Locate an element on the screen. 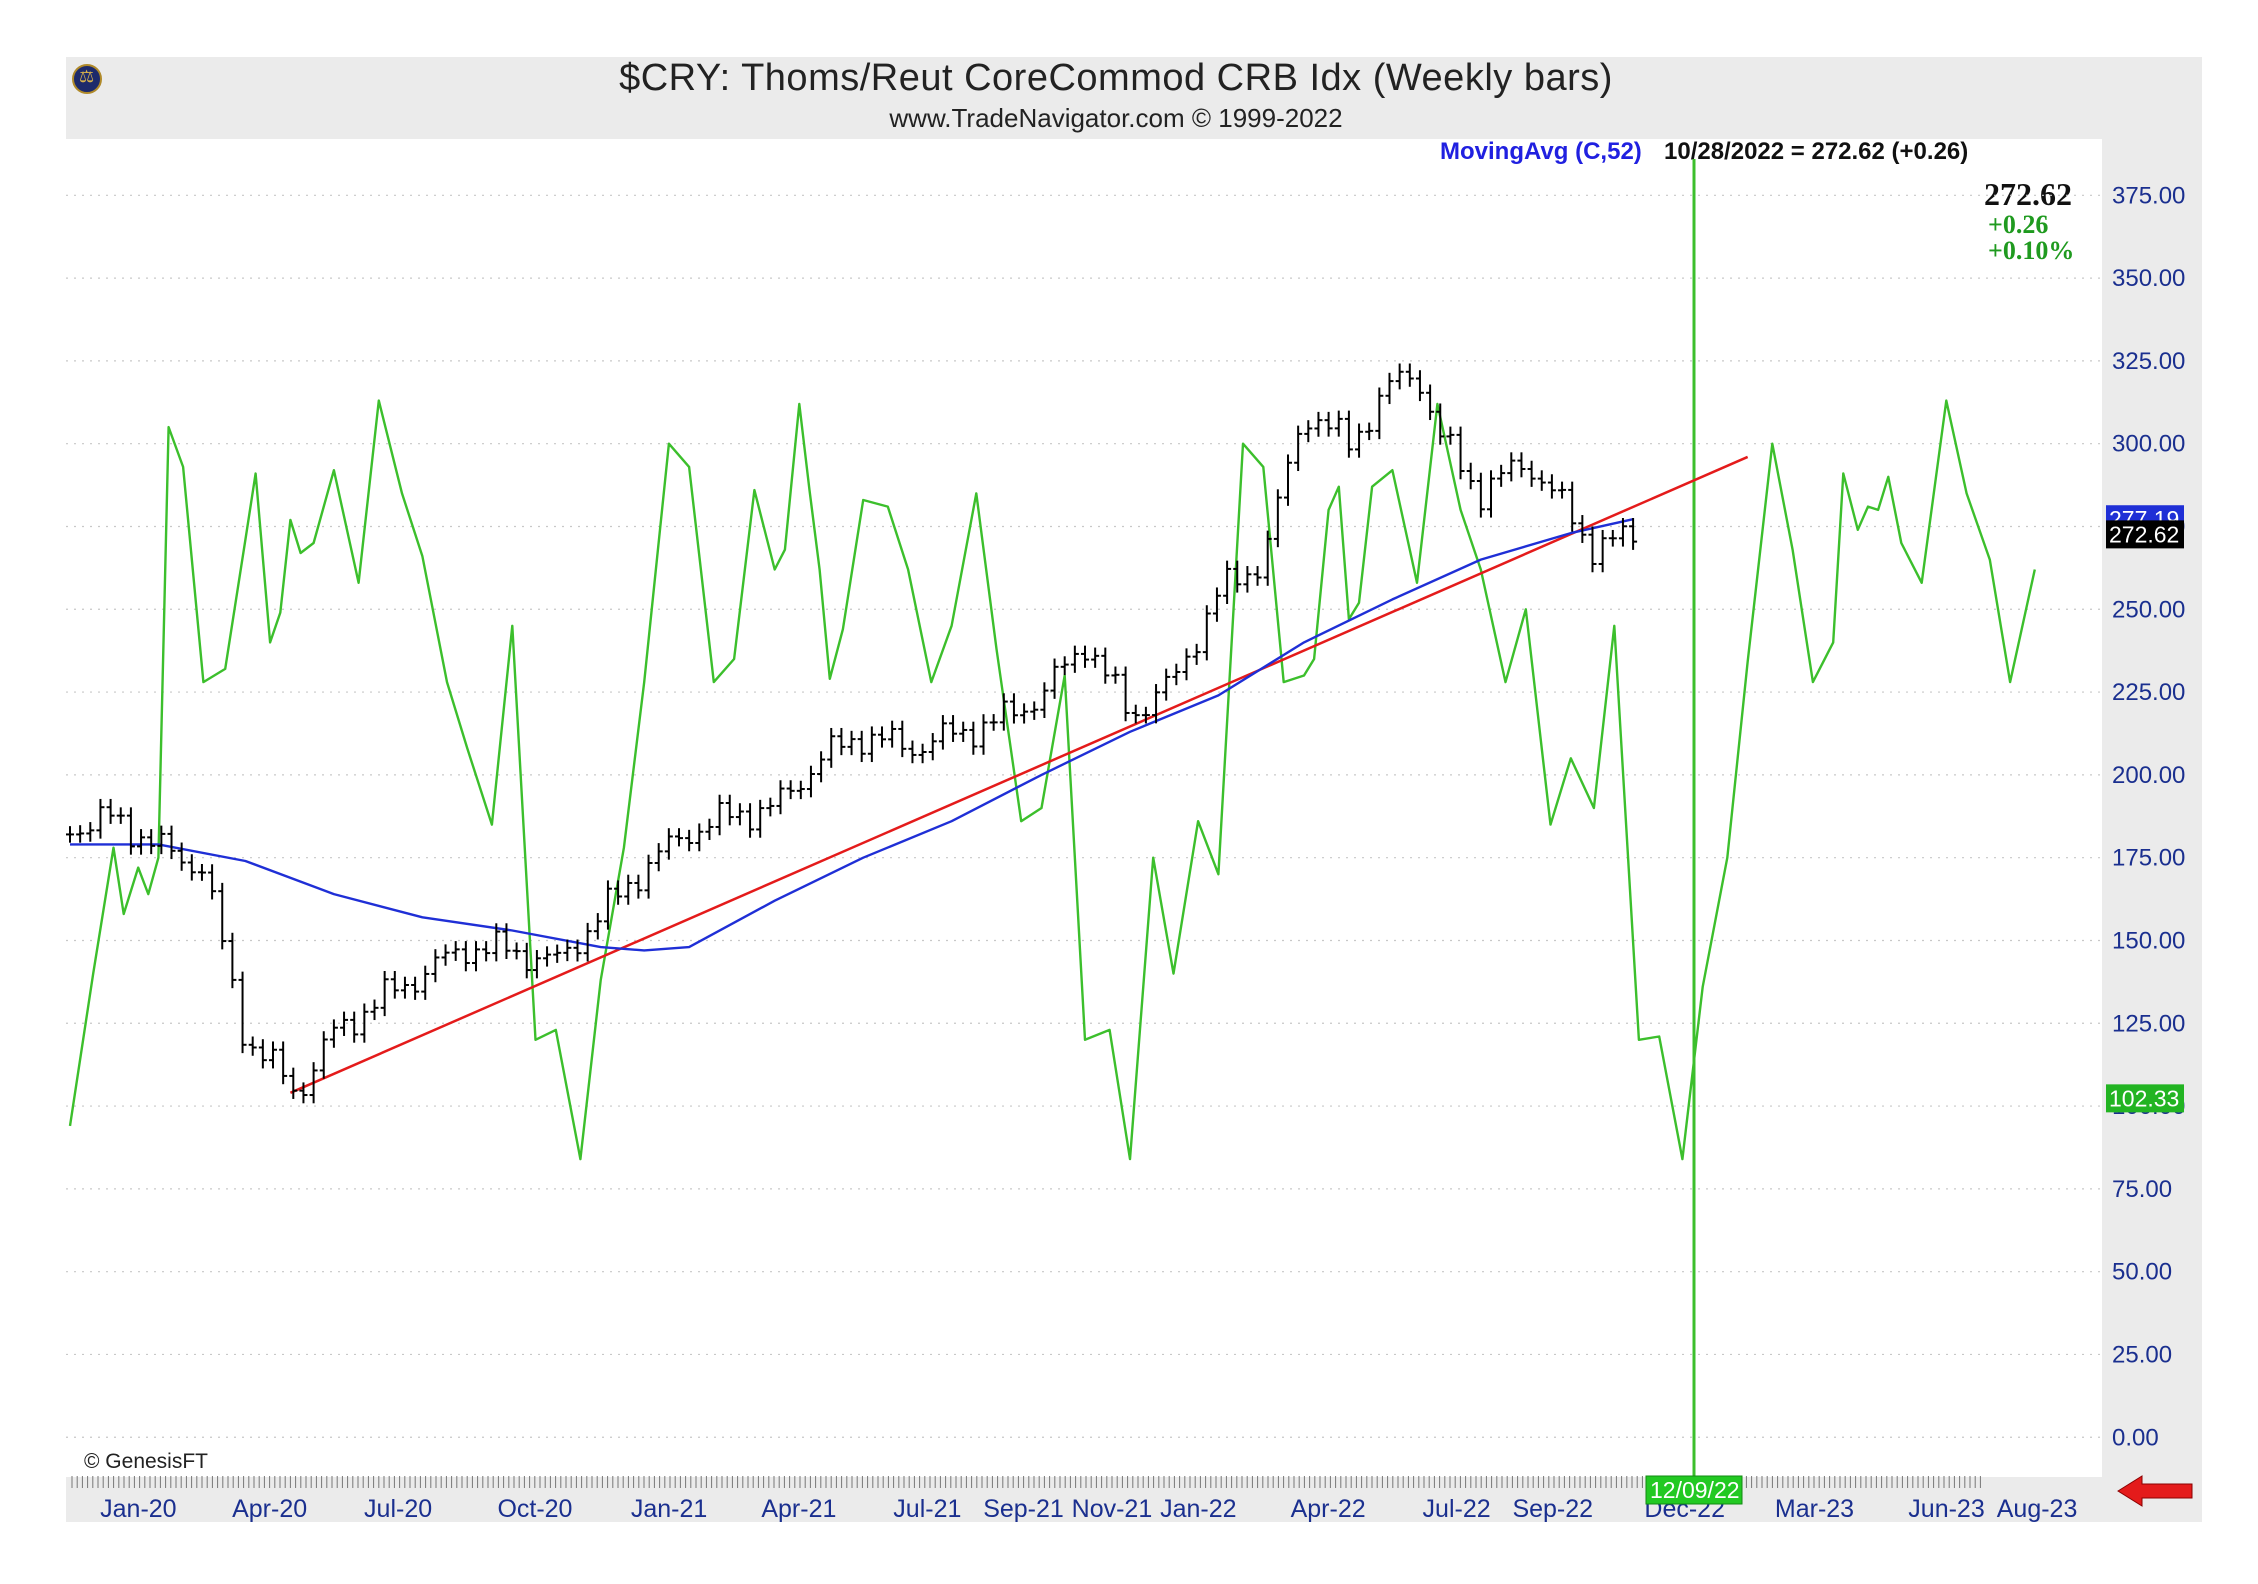 Image resolution: width=2258 pixels, height=1584 pixels. x-tick-label: Jan-20 is located at coordinates (138, 1509).